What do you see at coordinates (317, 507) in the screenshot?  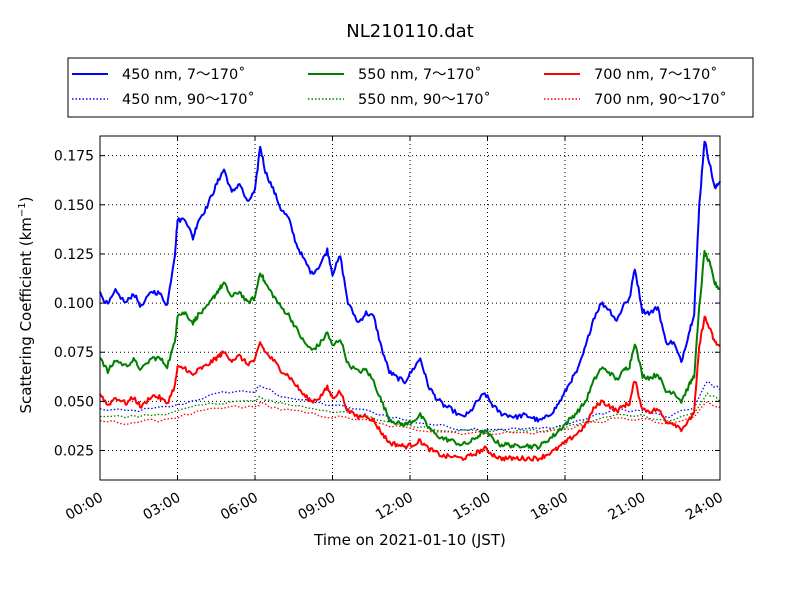 I see `x-tick-label: 09:00` at bounding box center [317, 507].